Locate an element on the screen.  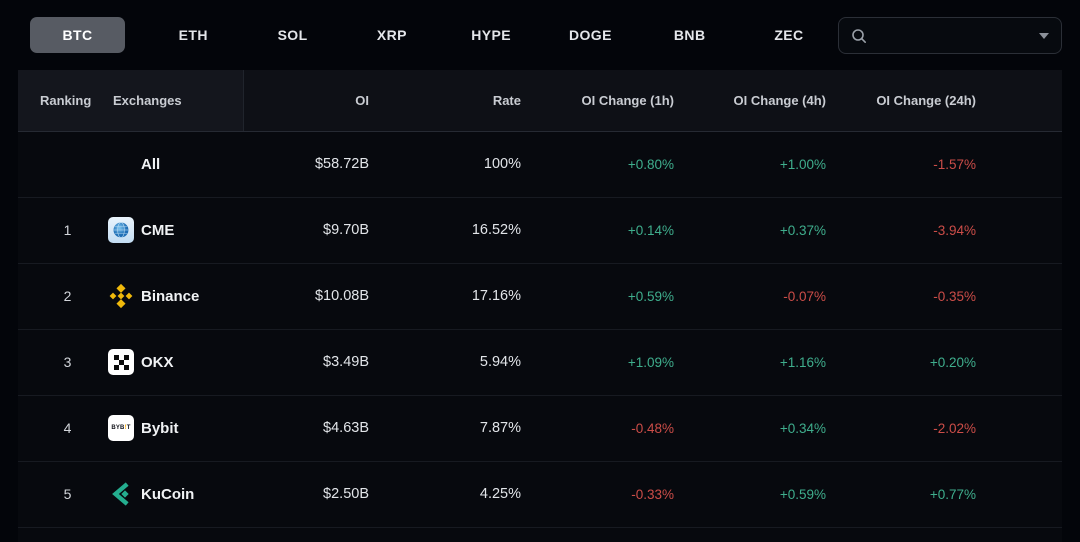
column-spacer is located at coordinates (1021, 101).